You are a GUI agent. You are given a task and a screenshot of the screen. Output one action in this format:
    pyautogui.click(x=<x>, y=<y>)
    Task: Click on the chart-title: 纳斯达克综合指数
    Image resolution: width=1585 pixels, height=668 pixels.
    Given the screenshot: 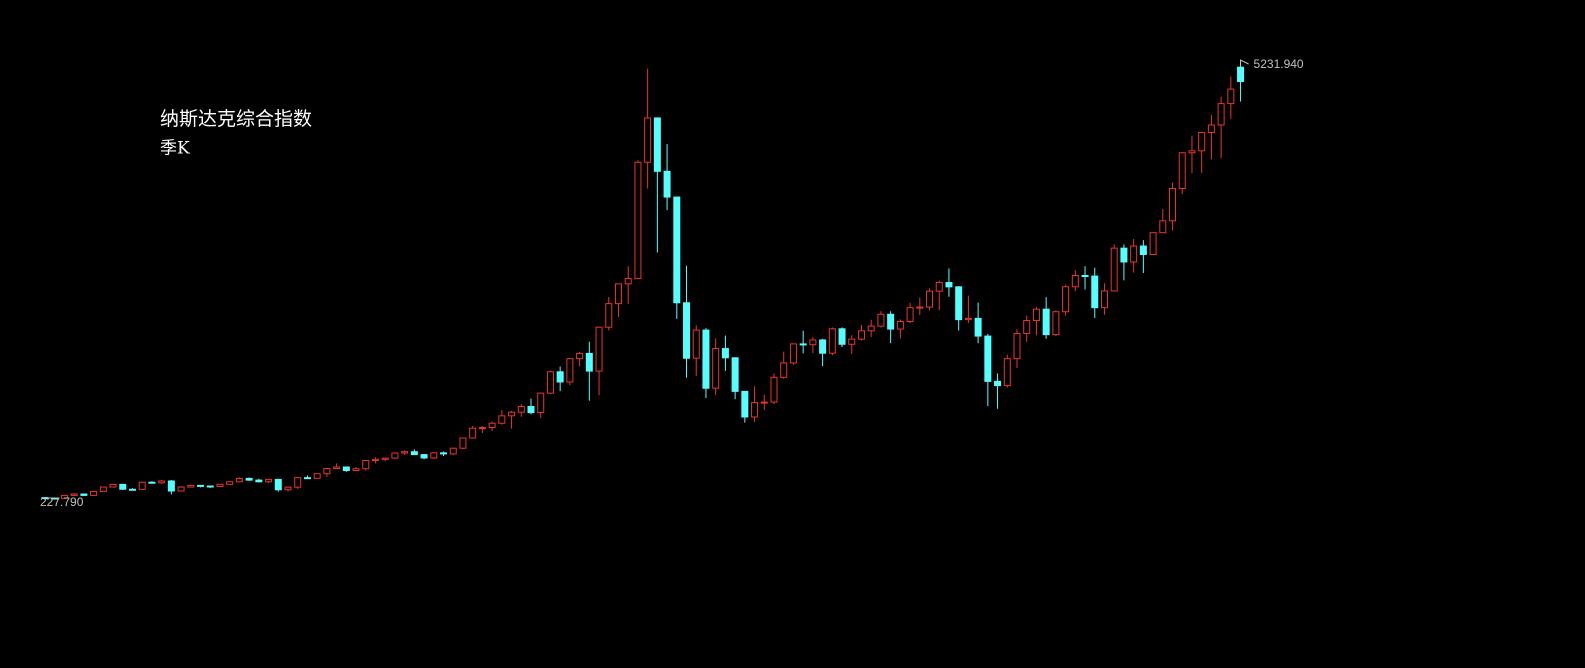 What is the action you would take?
    pyautogui.click(x=236, y=119)
    